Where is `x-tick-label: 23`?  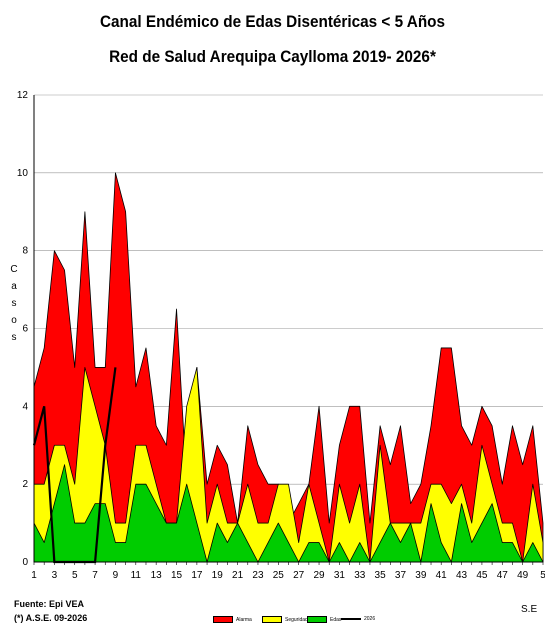
x-tick-label: 23 is located at coordinates (258, 575).